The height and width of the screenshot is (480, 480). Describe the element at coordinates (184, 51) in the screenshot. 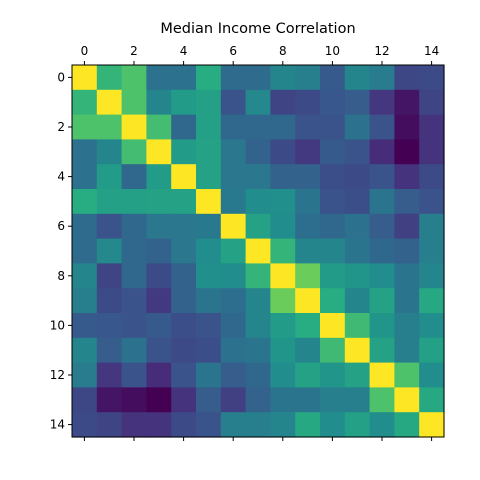

I see `x-tick-label-4: 4` at that location.